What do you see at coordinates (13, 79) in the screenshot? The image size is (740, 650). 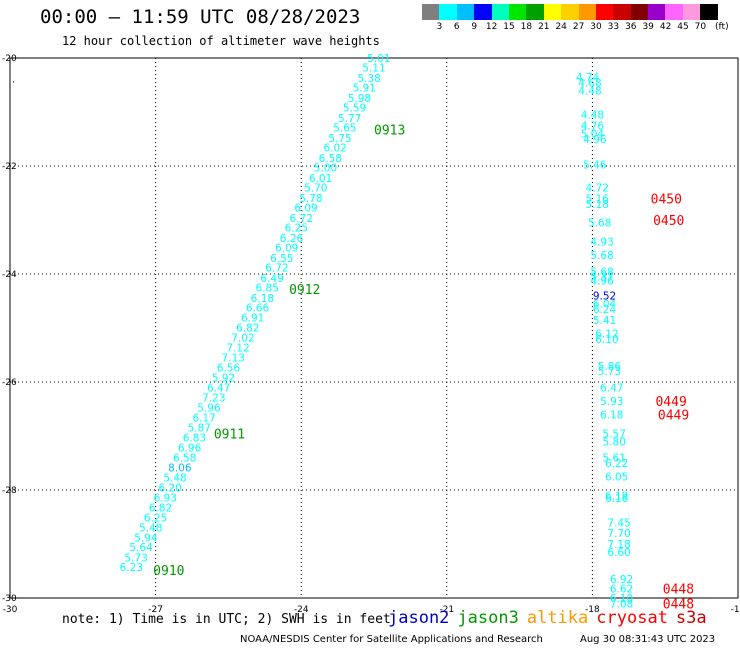 I see `y-axis-marker: .` at bounding box center [13, 79].